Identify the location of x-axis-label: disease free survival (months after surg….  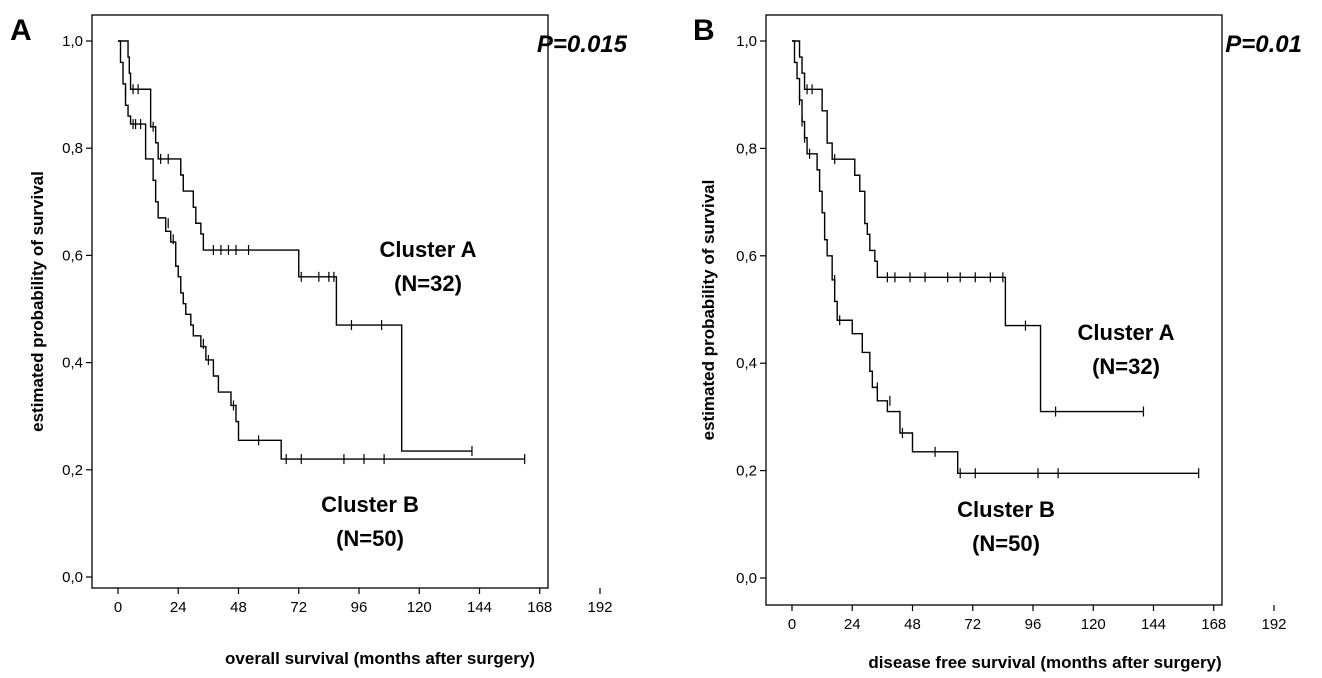
(1044, 662).